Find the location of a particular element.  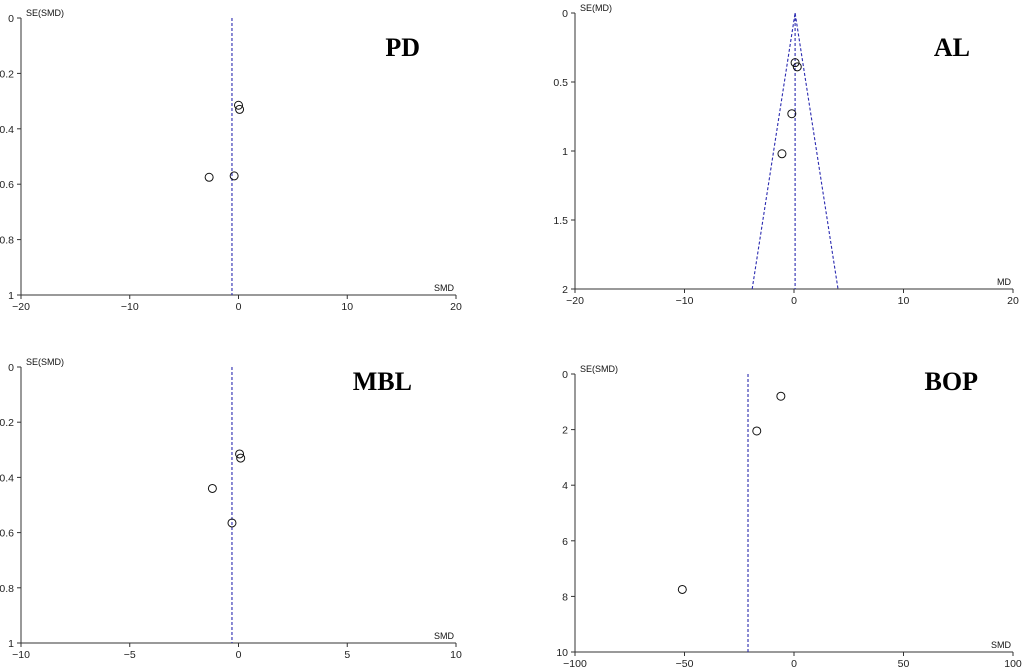

panel-title: AL is located at coordinates (952, 47).